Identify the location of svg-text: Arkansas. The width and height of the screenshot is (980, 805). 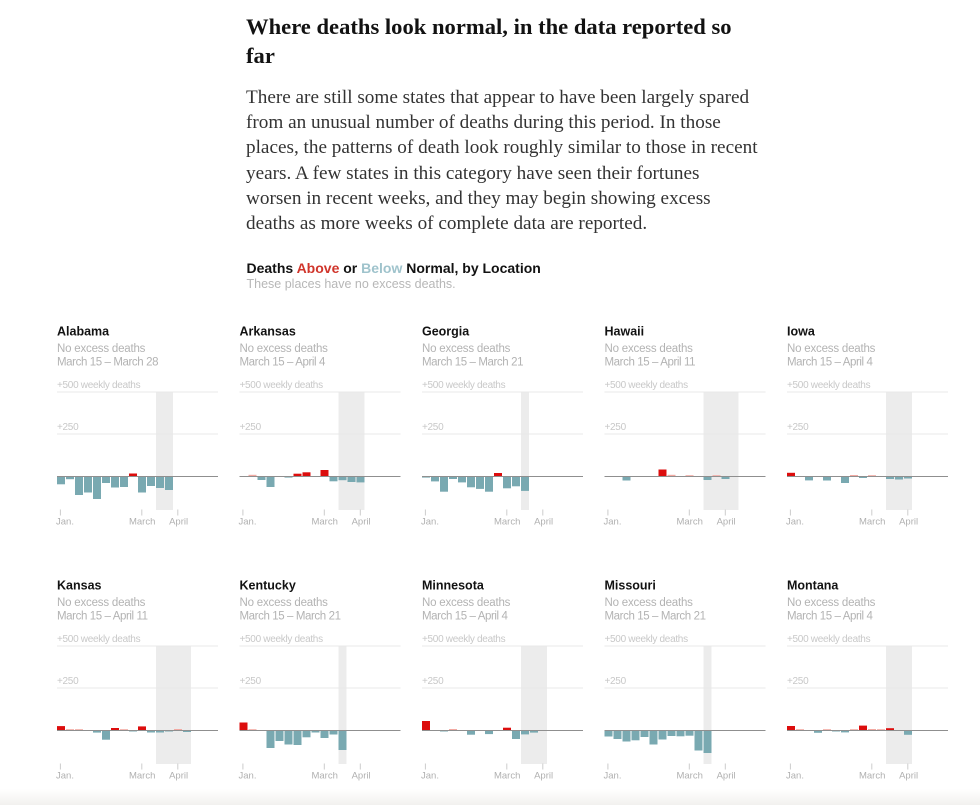
(268, 332).